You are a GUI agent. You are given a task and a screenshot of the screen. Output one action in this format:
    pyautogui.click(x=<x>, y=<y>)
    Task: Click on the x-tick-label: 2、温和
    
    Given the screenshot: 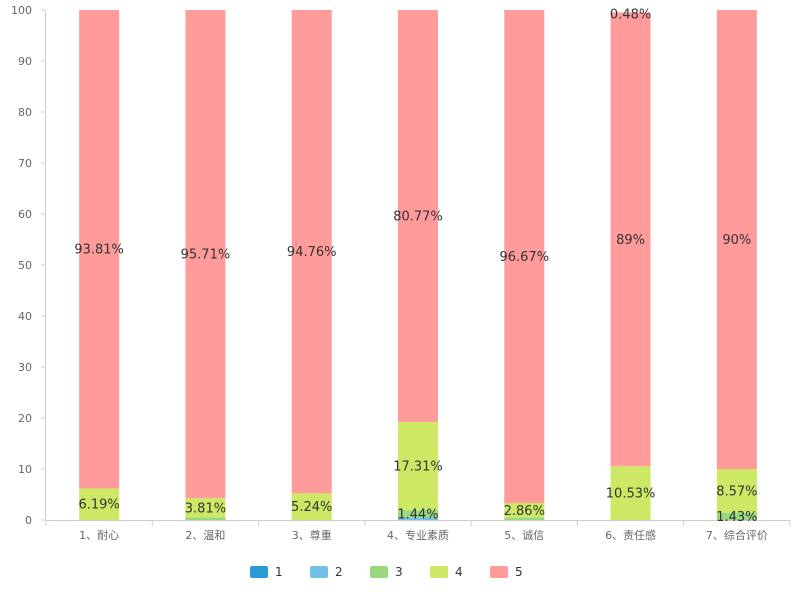 What is the action you would take?
    pyautogui.click(x=205, y=535)
    